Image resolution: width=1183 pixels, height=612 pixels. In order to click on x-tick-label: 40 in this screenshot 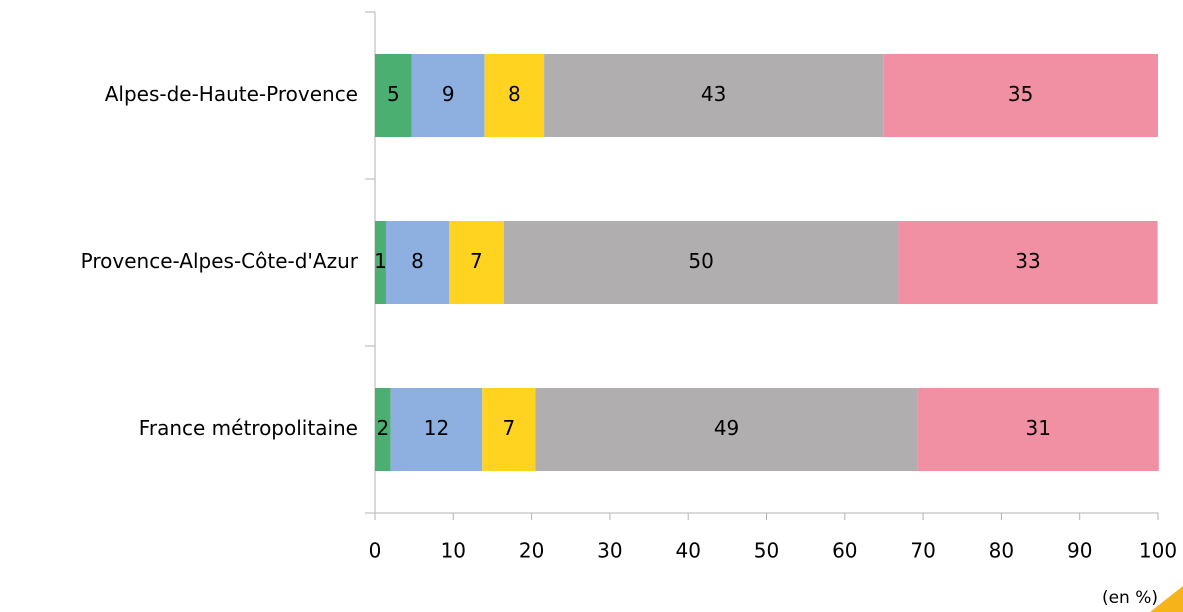, I will do `click(687, 551)`.